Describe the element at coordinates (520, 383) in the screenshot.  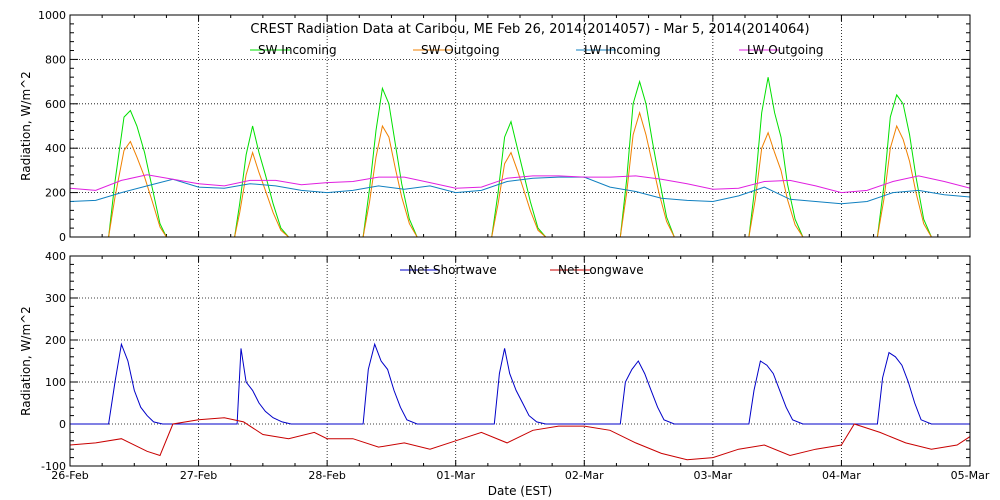
I see `series-line-net-shortwave` at that location.